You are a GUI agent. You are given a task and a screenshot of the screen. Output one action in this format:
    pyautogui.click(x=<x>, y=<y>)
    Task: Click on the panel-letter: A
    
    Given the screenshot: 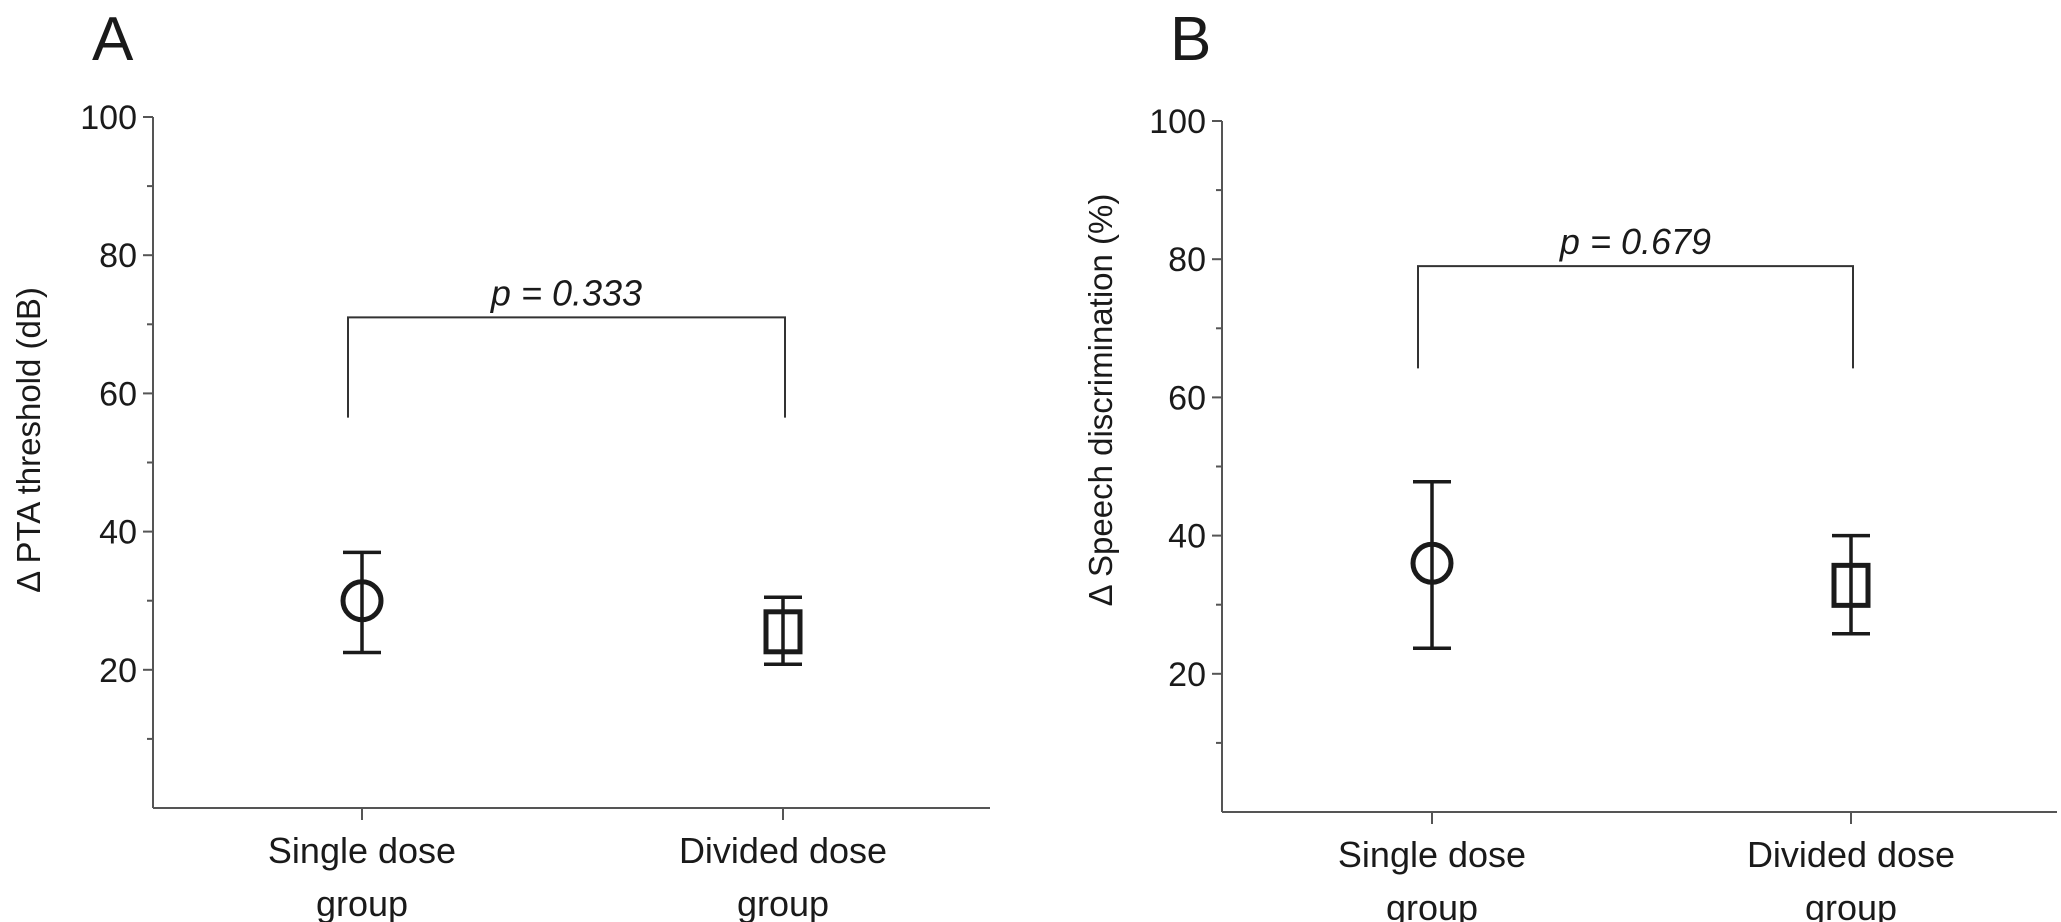 What is the action you would take?
    pyautogui.click(x=113, y=39)
    